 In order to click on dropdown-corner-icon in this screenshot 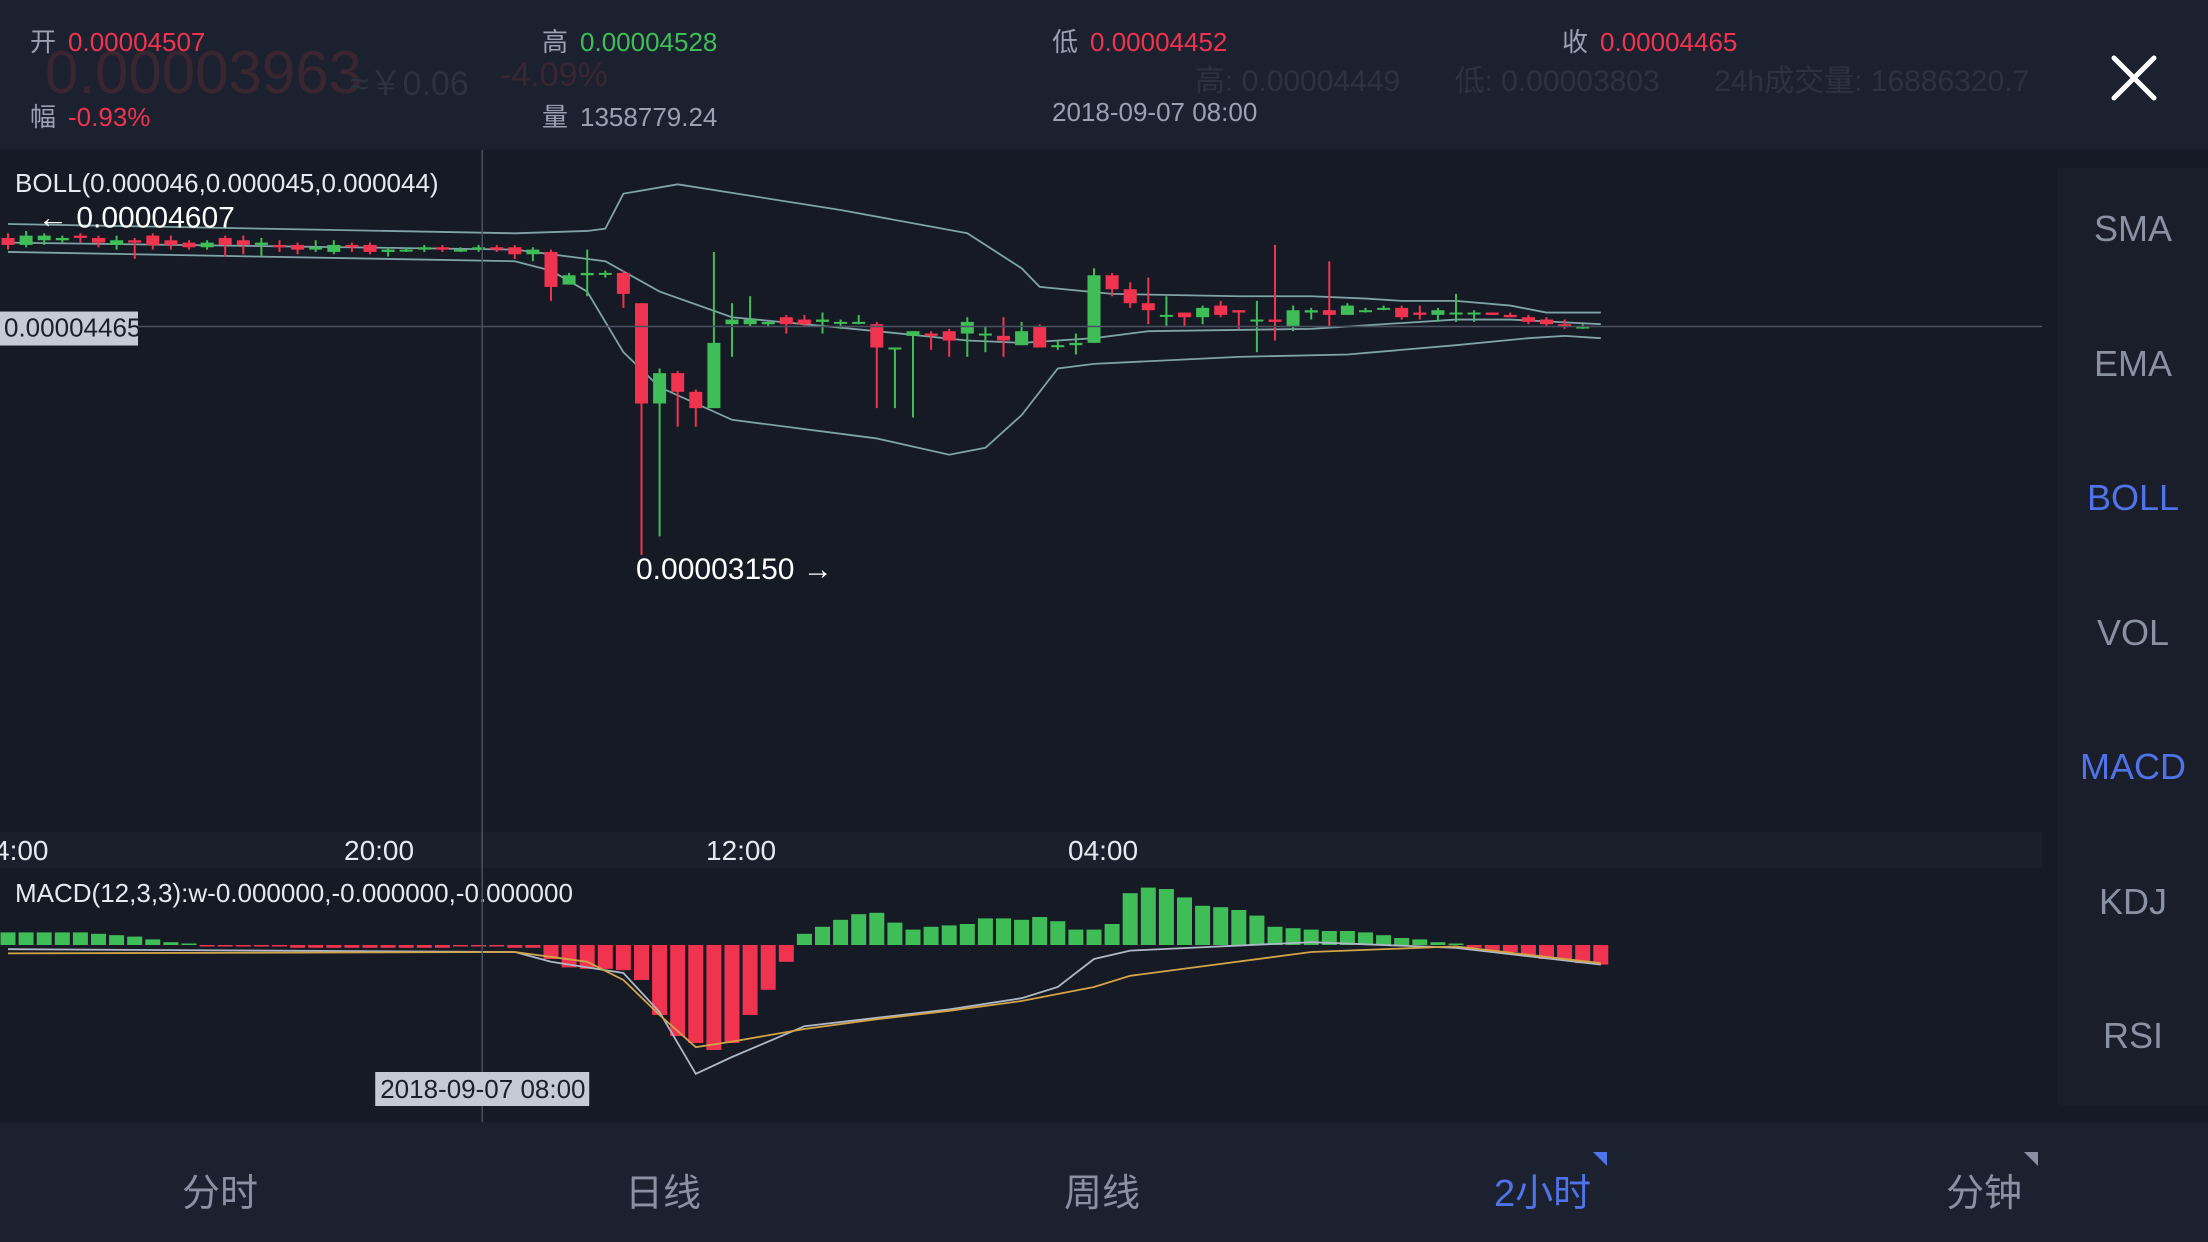, I will do `click(1600, 1159)`.